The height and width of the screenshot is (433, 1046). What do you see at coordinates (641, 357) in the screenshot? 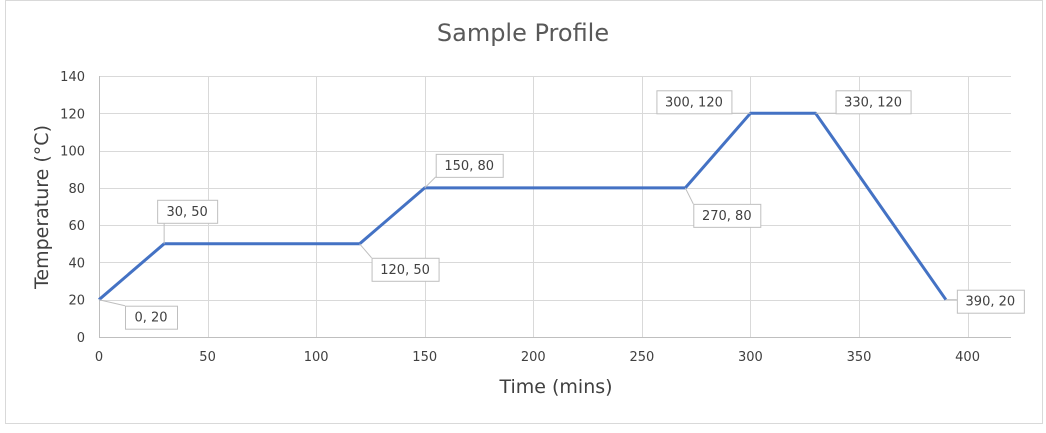
I see `x-tick-label: 250` at bounding box center [641, 357].